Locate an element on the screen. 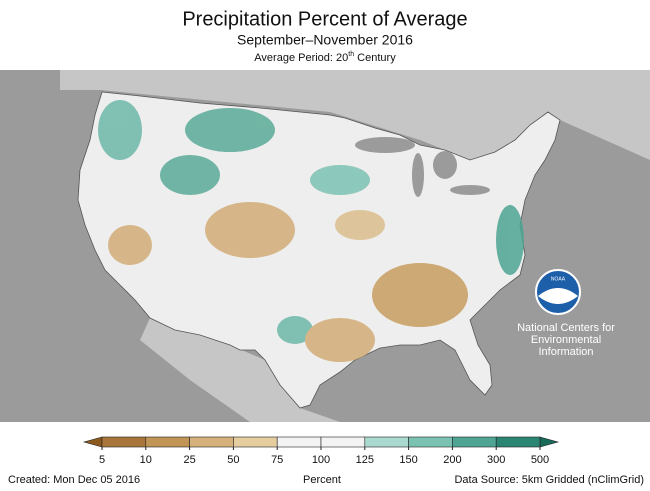  logo-bird is located at coordinates (558, 296).